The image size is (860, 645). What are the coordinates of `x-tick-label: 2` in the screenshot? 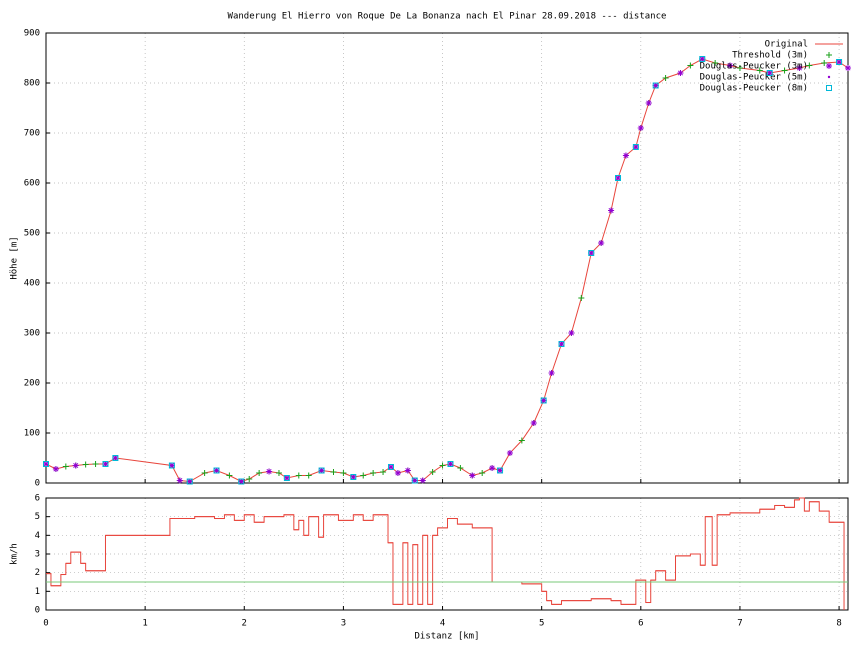 It's located at (244, 624).